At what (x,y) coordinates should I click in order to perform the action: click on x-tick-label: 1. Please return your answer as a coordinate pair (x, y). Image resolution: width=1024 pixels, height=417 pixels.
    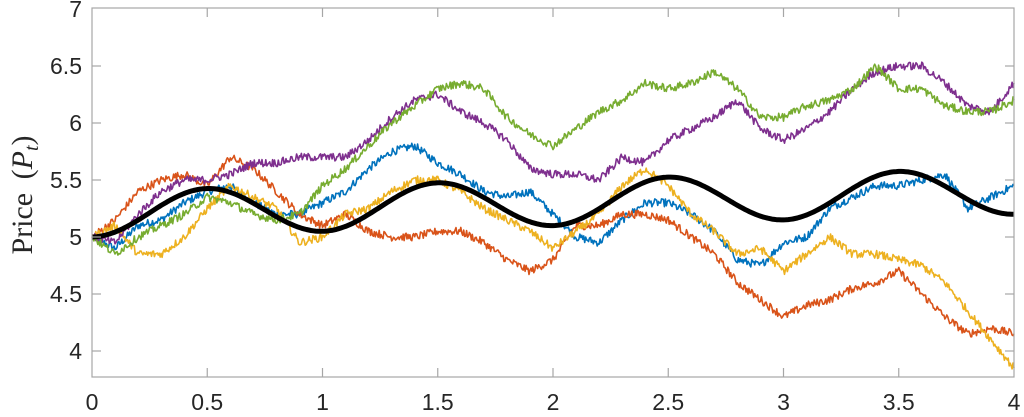
    Looking at the image, I should click on (322, 402).